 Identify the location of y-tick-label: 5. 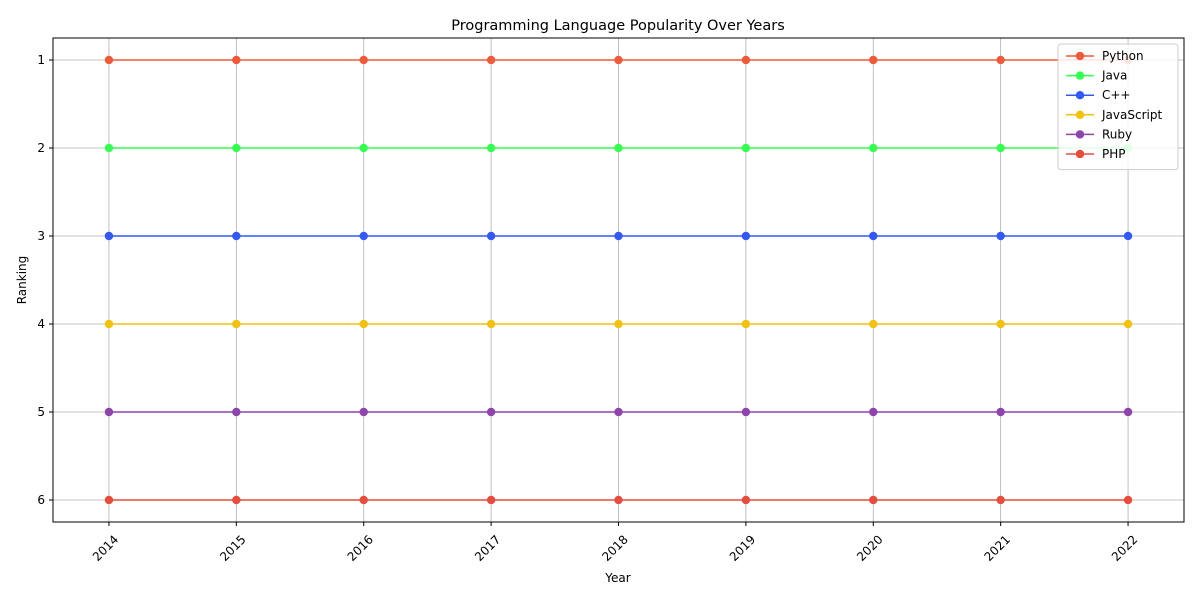
(41, 412).